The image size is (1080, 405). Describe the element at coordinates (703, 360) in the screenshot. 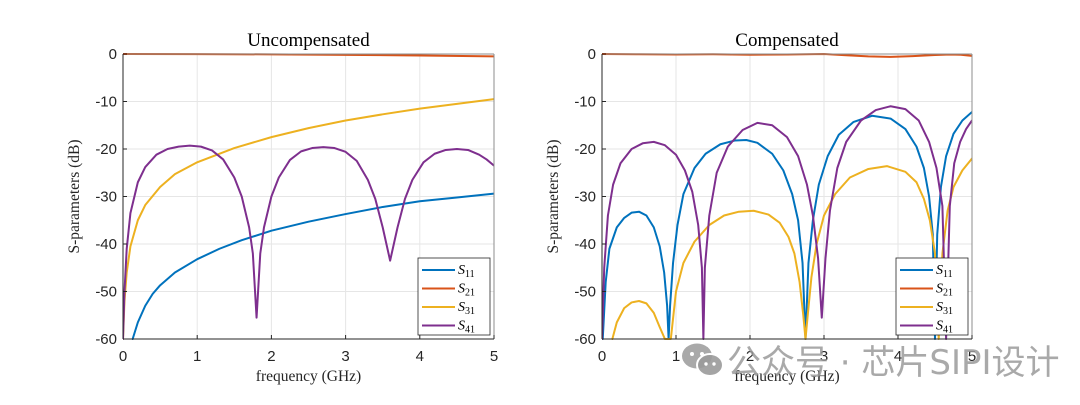

I see `wechat-icon` at that location.